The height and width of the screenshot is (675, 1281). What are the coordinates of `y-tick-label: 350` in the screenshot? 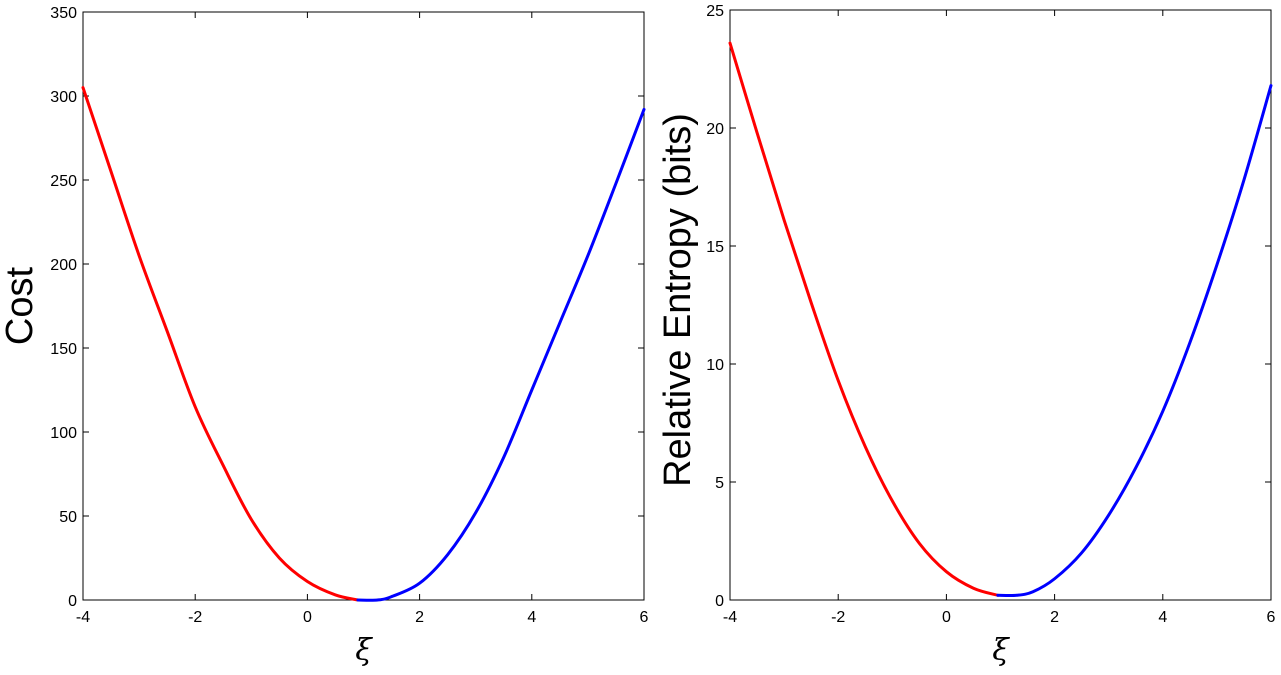 It's located at (63, 13).